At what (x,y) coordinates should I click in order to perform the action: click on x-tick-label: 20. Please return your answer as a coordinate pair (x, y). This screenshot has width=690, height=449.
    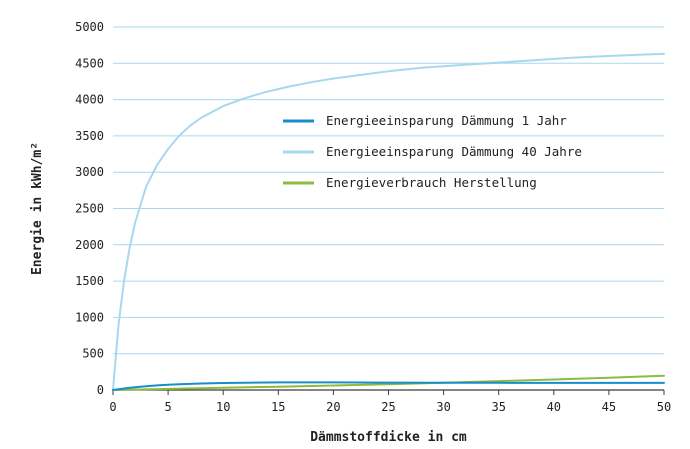
    Looking at the image, I should click on (333, 407).